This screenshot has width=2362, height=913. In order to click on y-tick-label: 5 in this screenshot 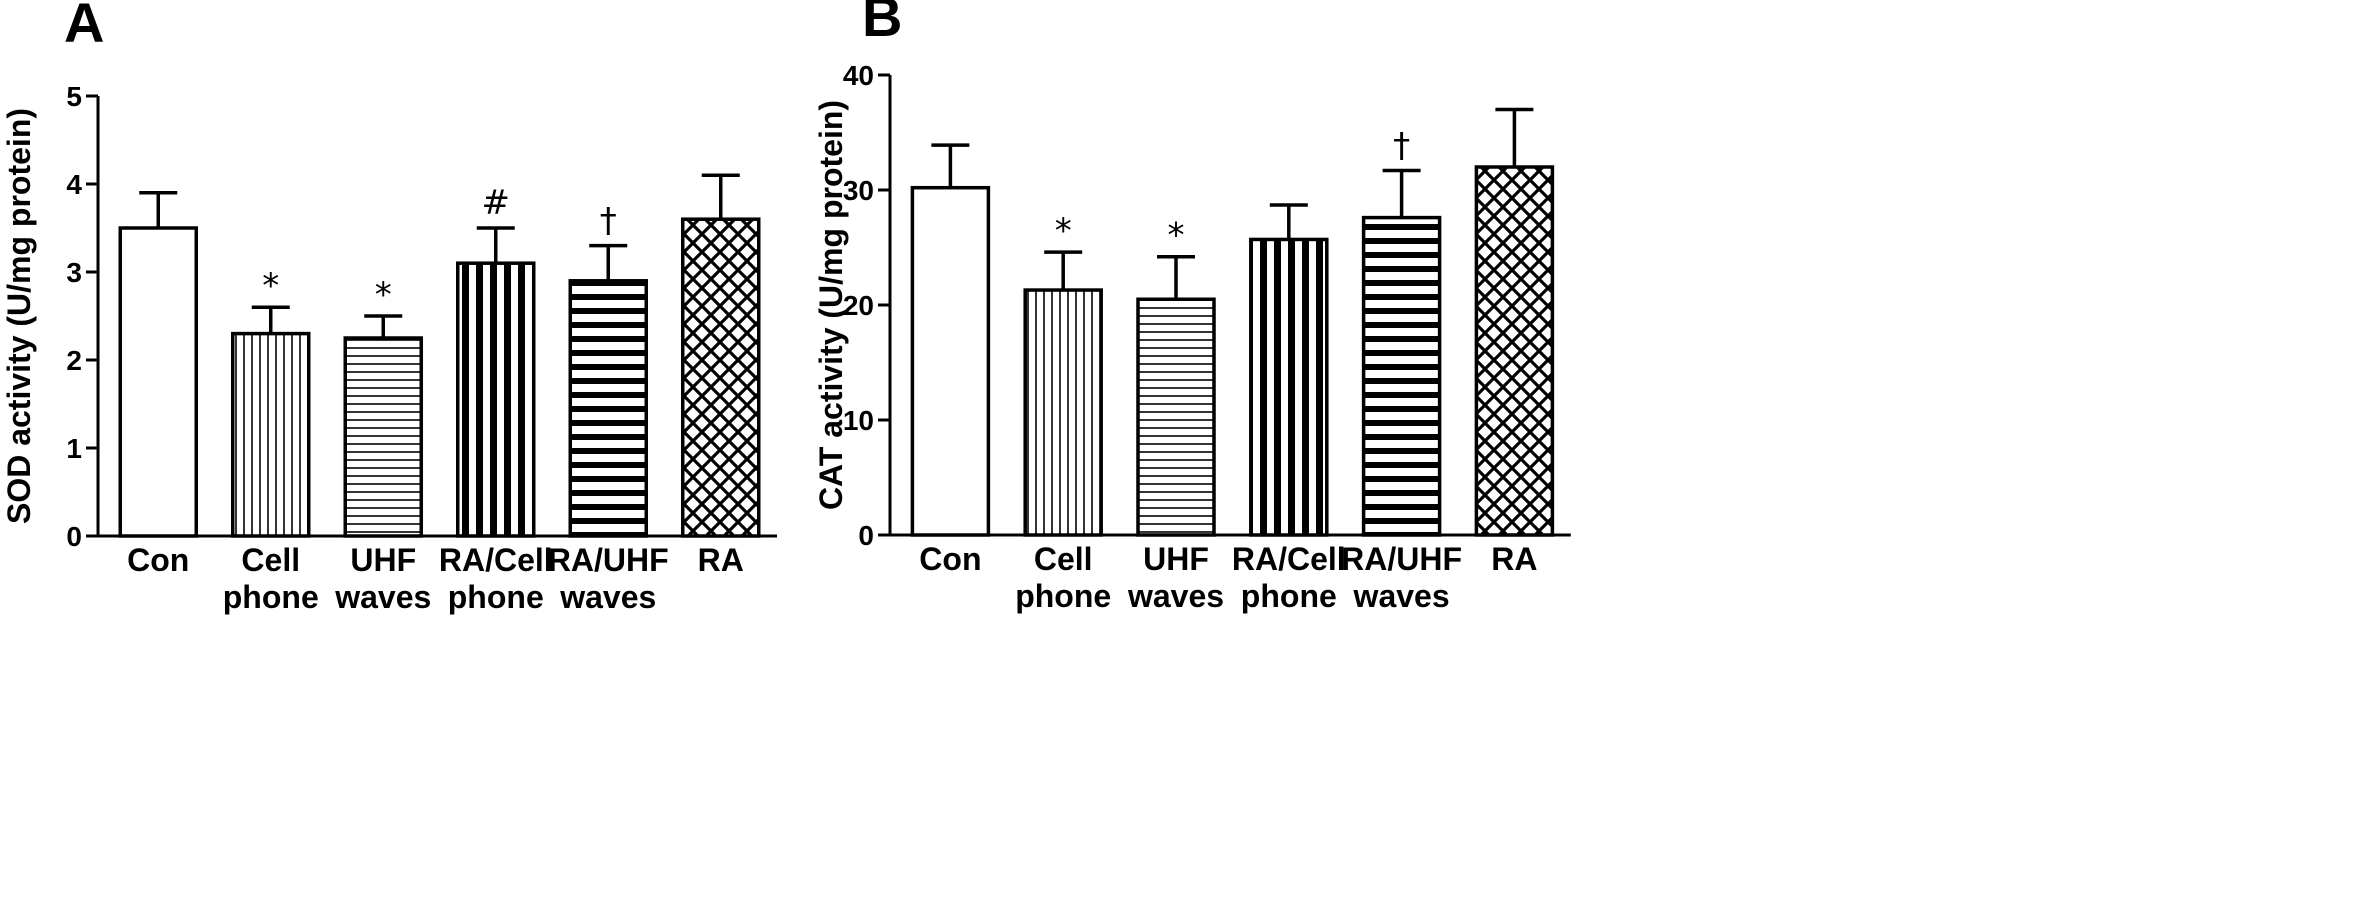, I will do `click(74, 96)`.